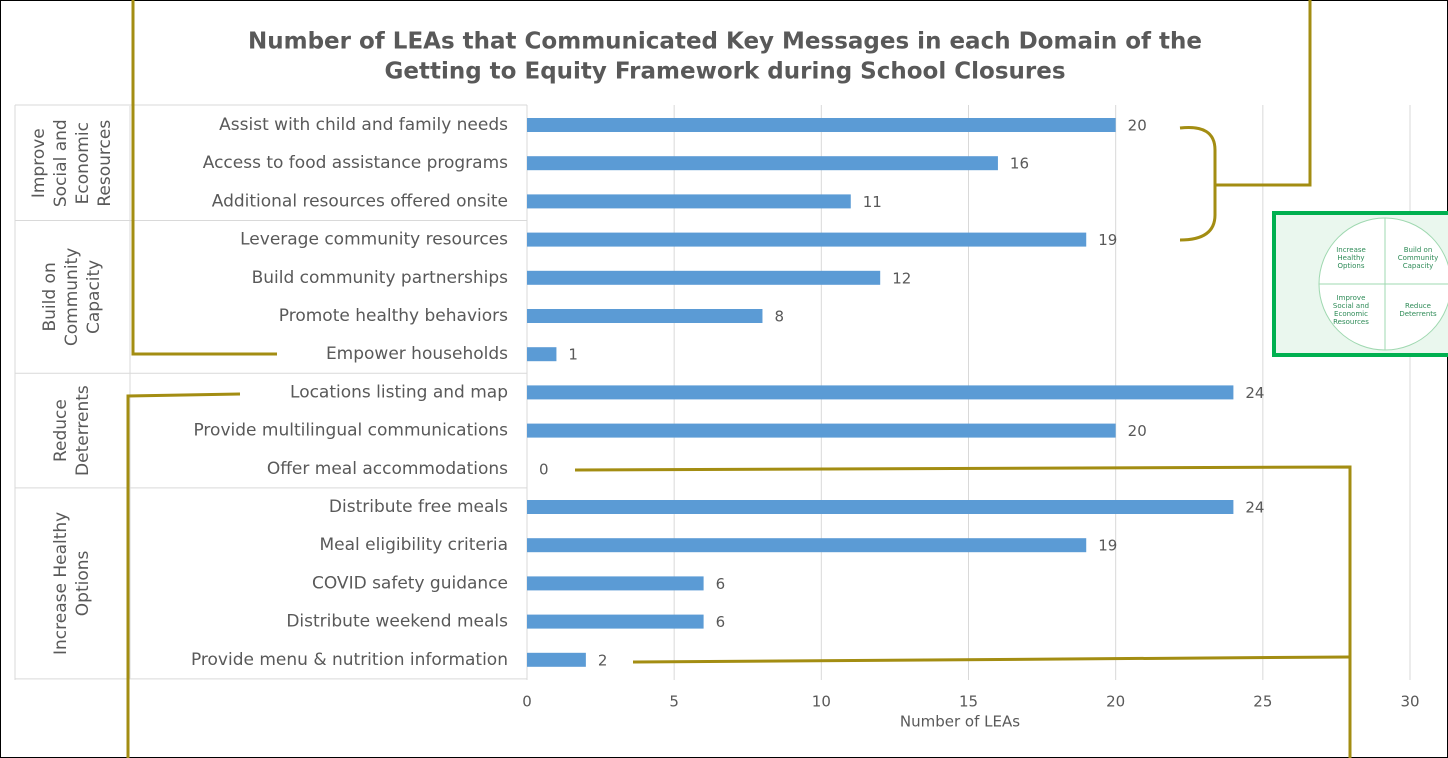 This screenshot has height=758, width=1448. I want to click on value-label: 11, so click(872, 202).